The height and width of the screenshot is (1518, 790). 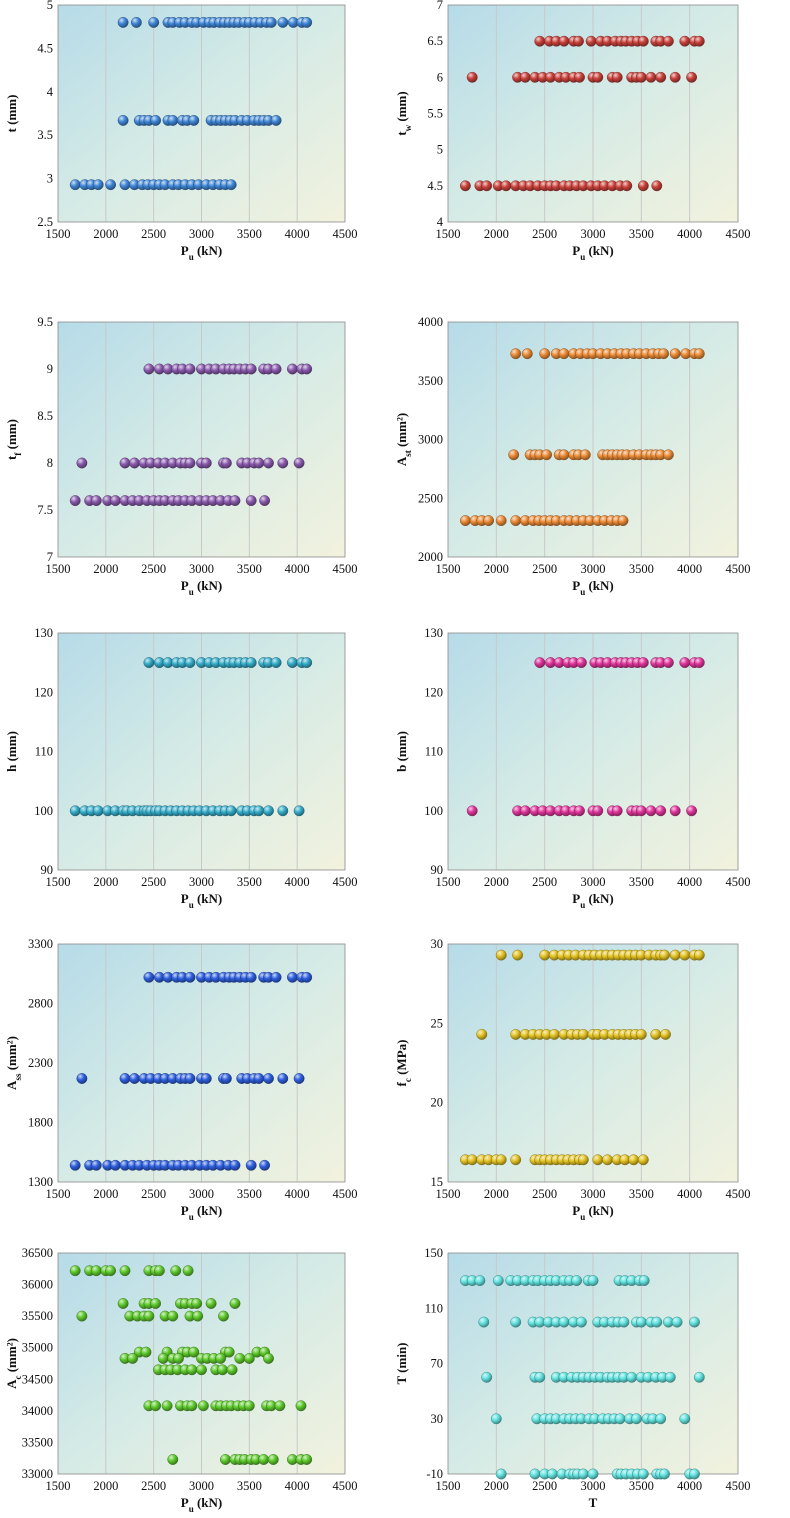 What do you see at coordinates (430, 381) in the screenshot?
I see `y-tick-label: 3500` at bounding box center [430, 381].